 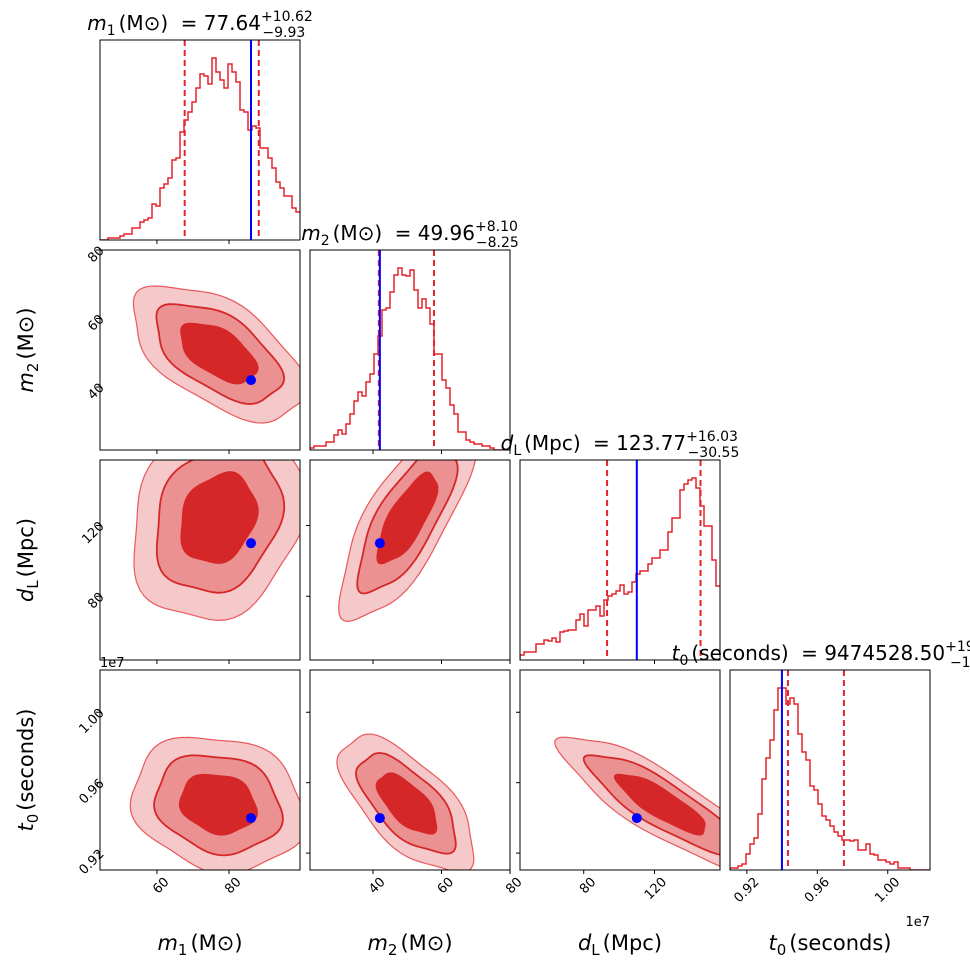 What do you see at coordinates (96, 323) in the screenshot?
I see `y-tick-label: 60` at bounding box center [96, 323].